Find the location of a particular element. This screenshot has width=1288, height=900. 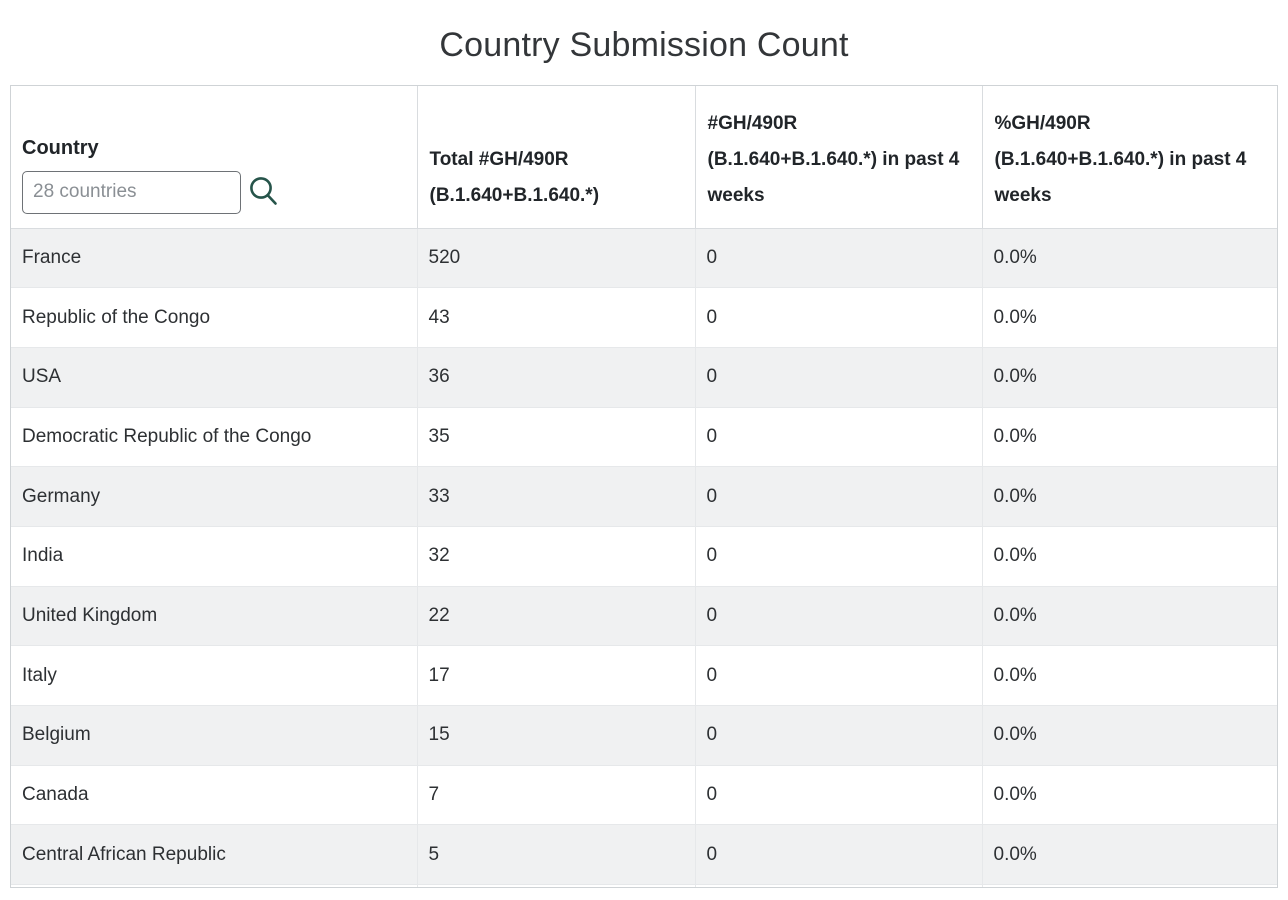

country-cell: Central African Republic is located at coordinates (214, 854).